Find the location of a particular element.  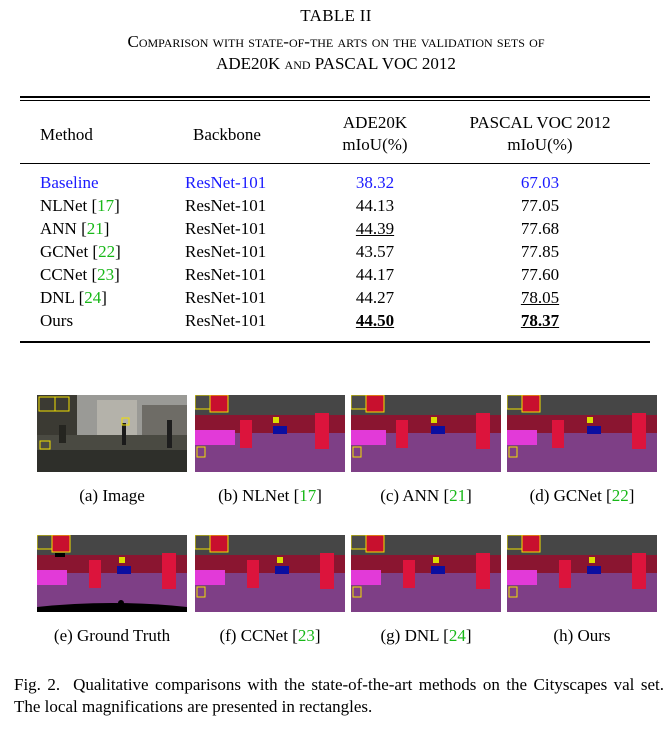

ade20k-value: 44.50 is located at coordinates (375, 320).